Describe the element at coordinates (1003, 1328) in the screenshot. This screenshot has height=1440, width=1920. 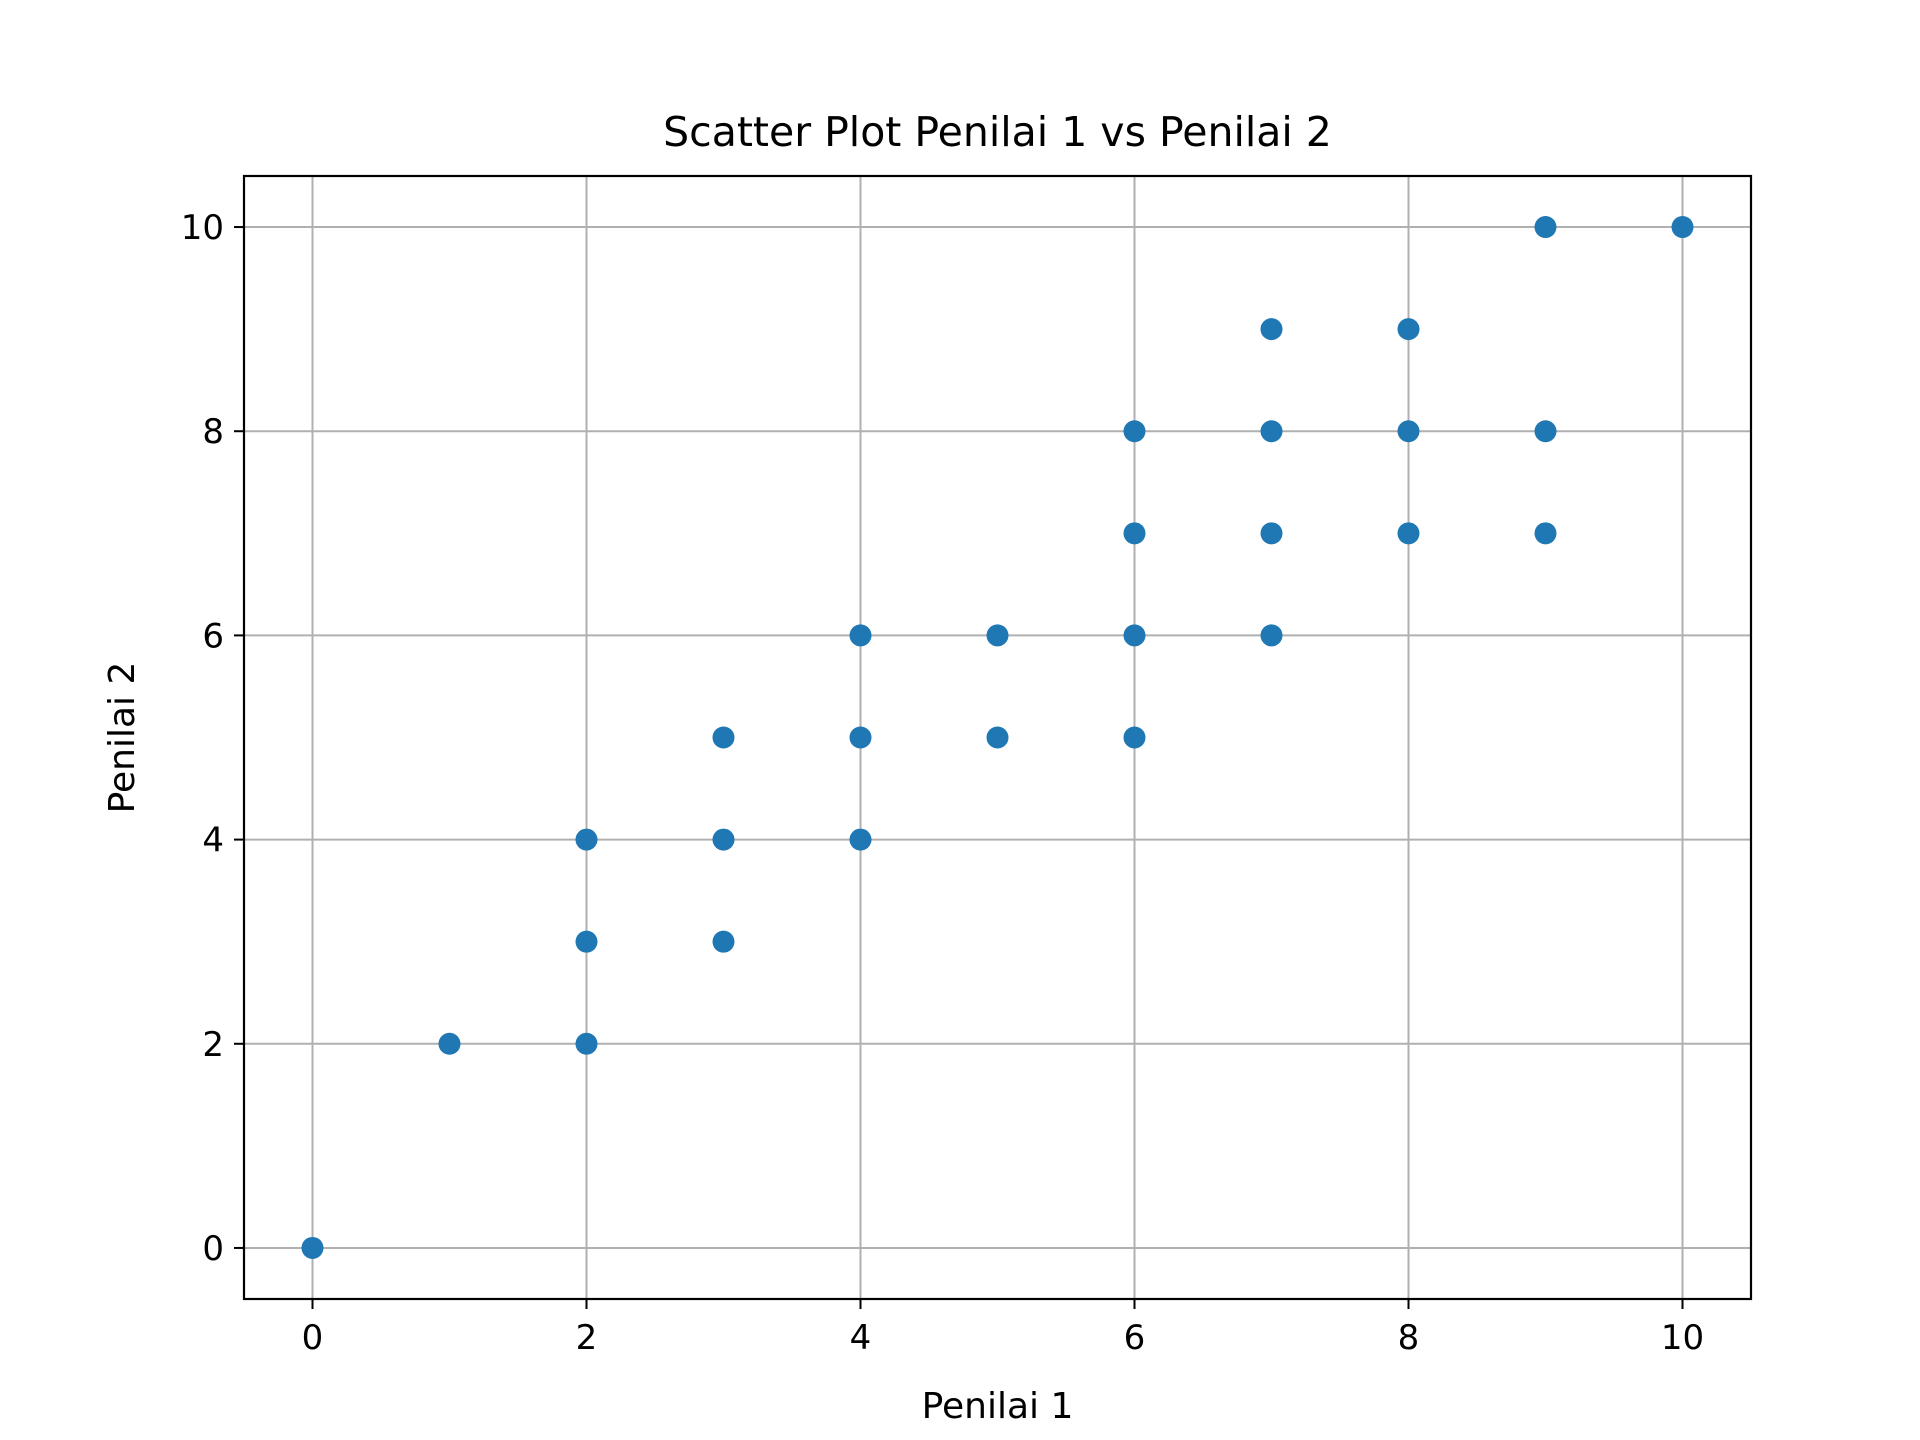
I see `x-axis-ticks: 0 2 4 6 8 10` at that location.